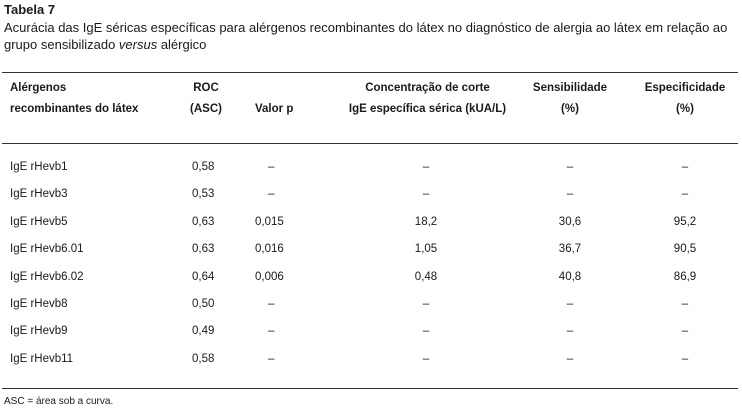 This screenshot has height=412, width=742. I want to click on table-row: IgE rHevb6.02 0,64 0,006 0,48 40,8 86,9, so click(371, 277).